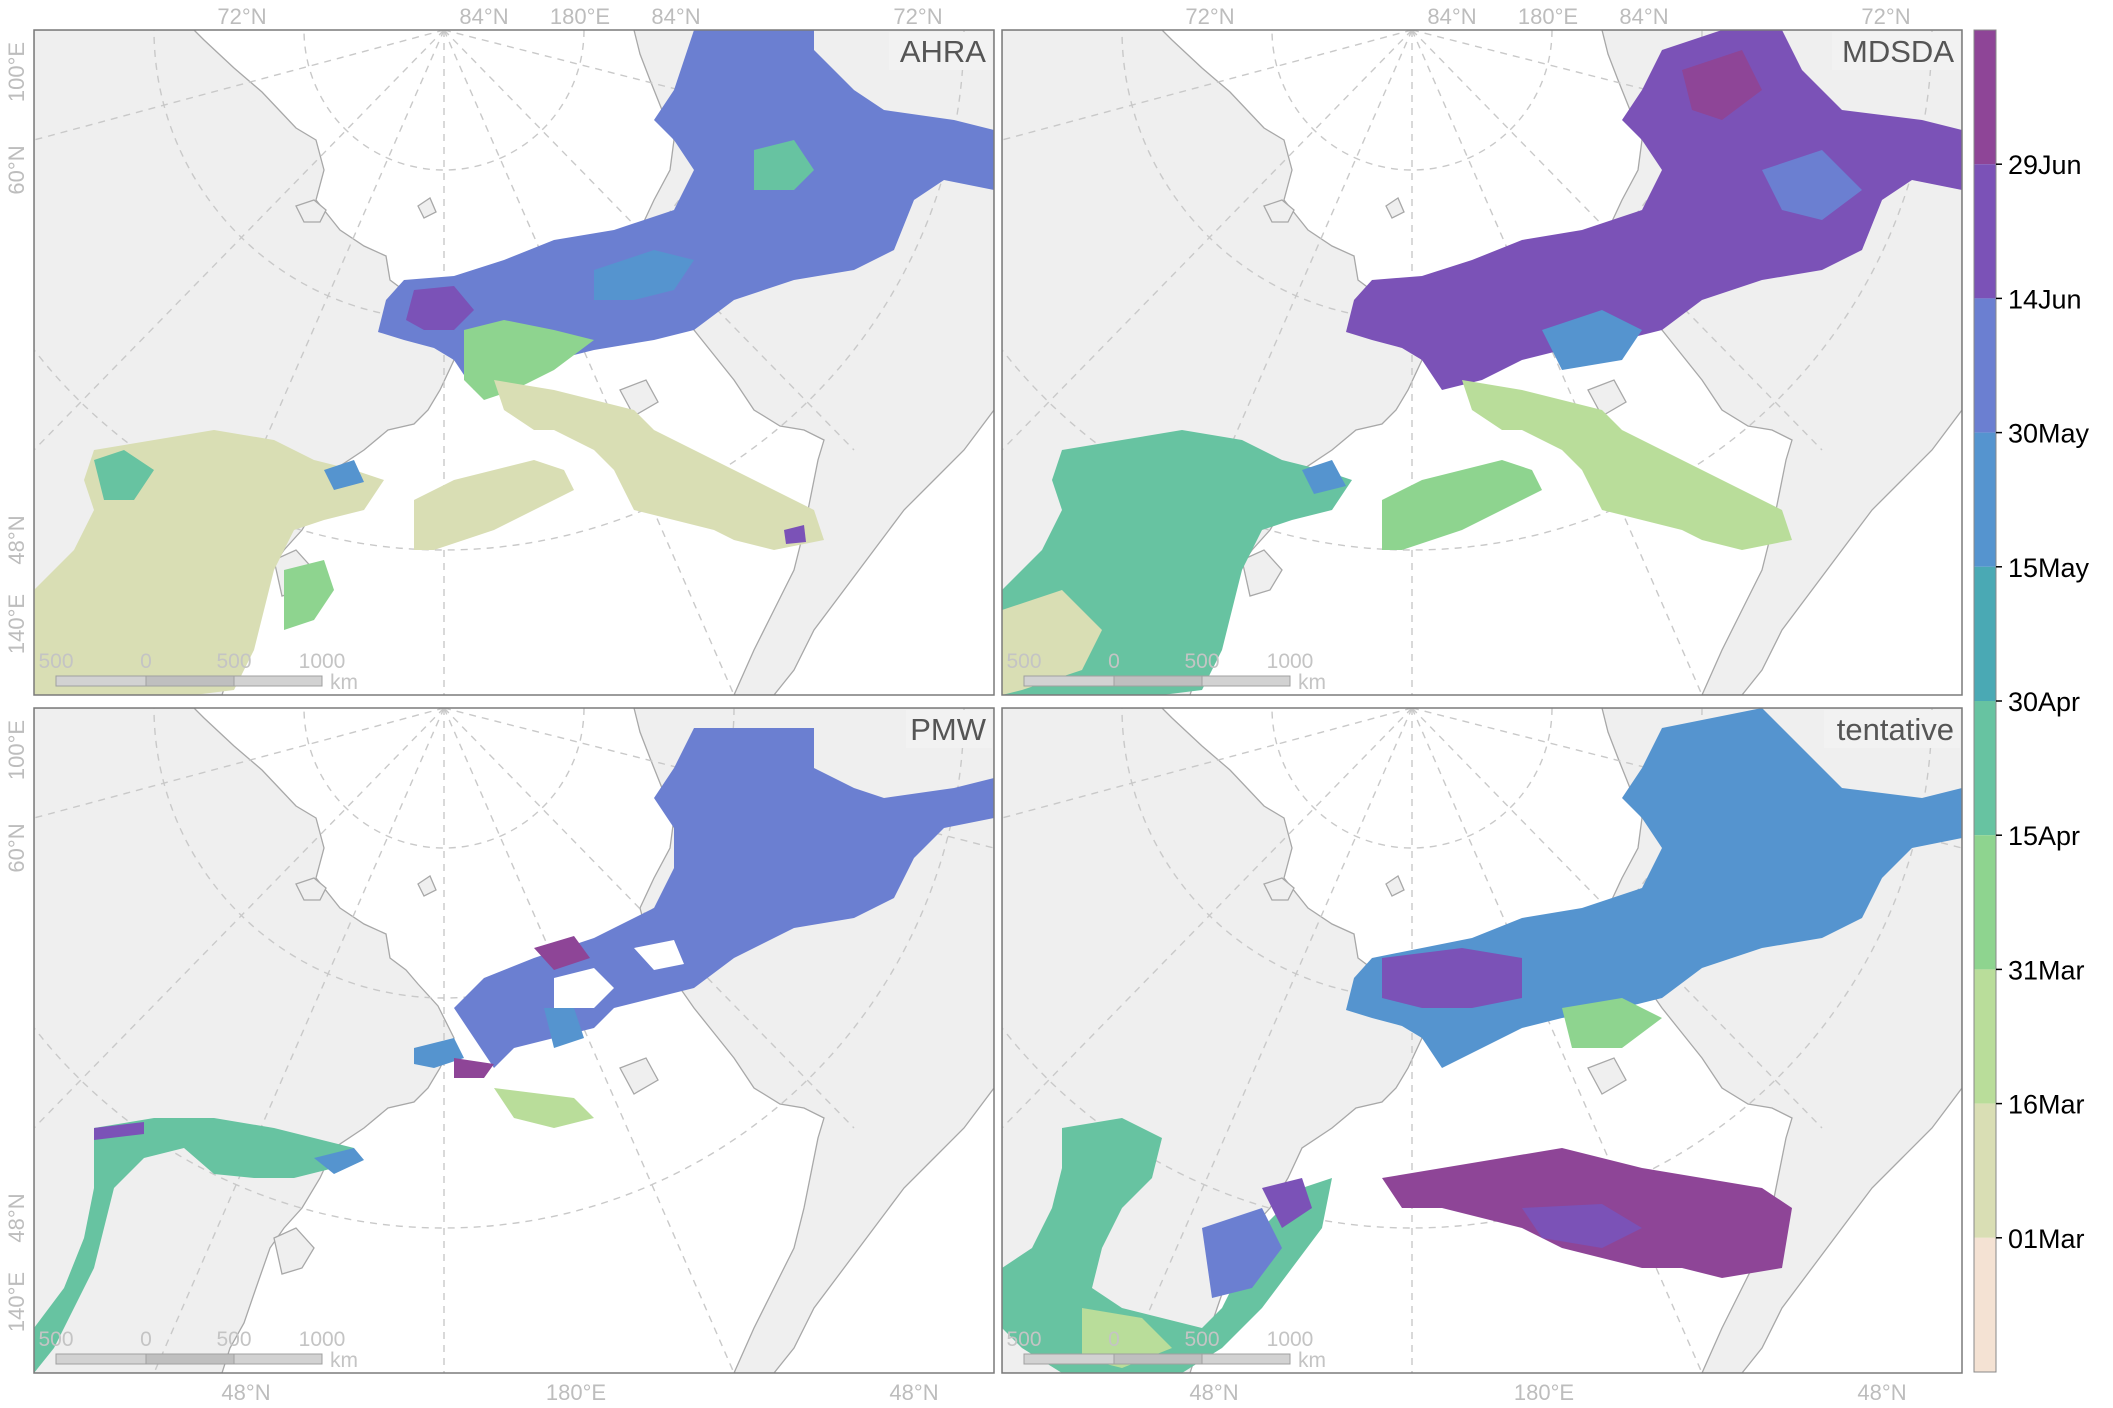  What do you see at coordinates (2049, 568) in the screenshot?
I see `legend-label: 15May` at bounding box center [2049, 568].